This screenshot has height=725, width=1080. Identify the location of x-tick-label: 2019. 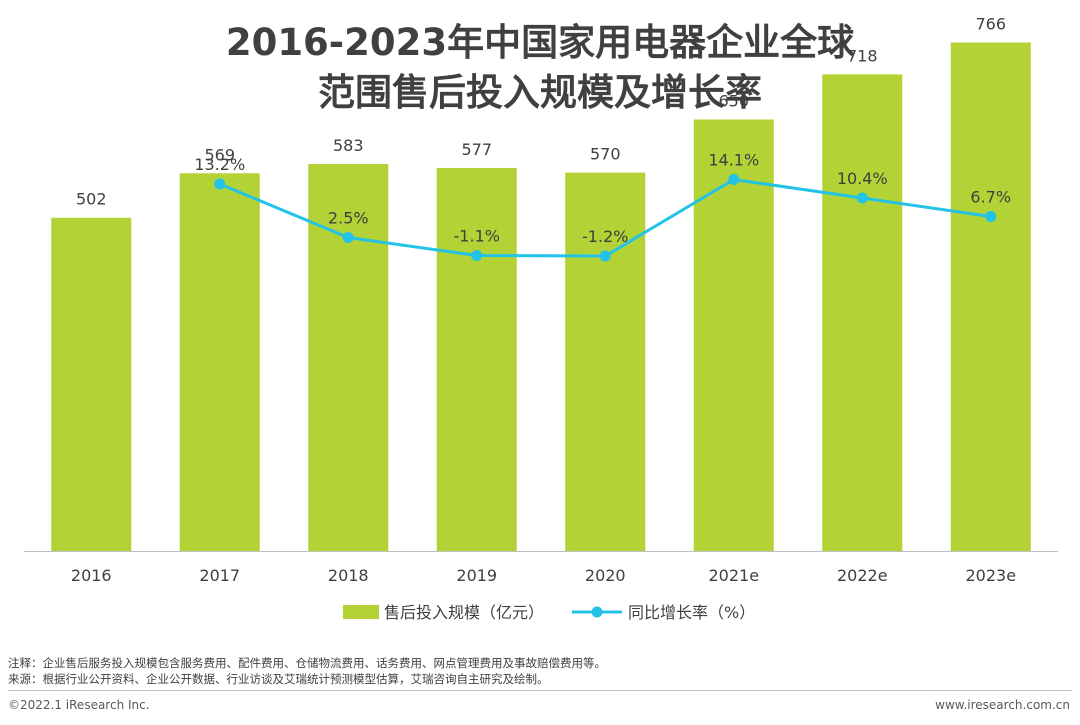
(476, 575).